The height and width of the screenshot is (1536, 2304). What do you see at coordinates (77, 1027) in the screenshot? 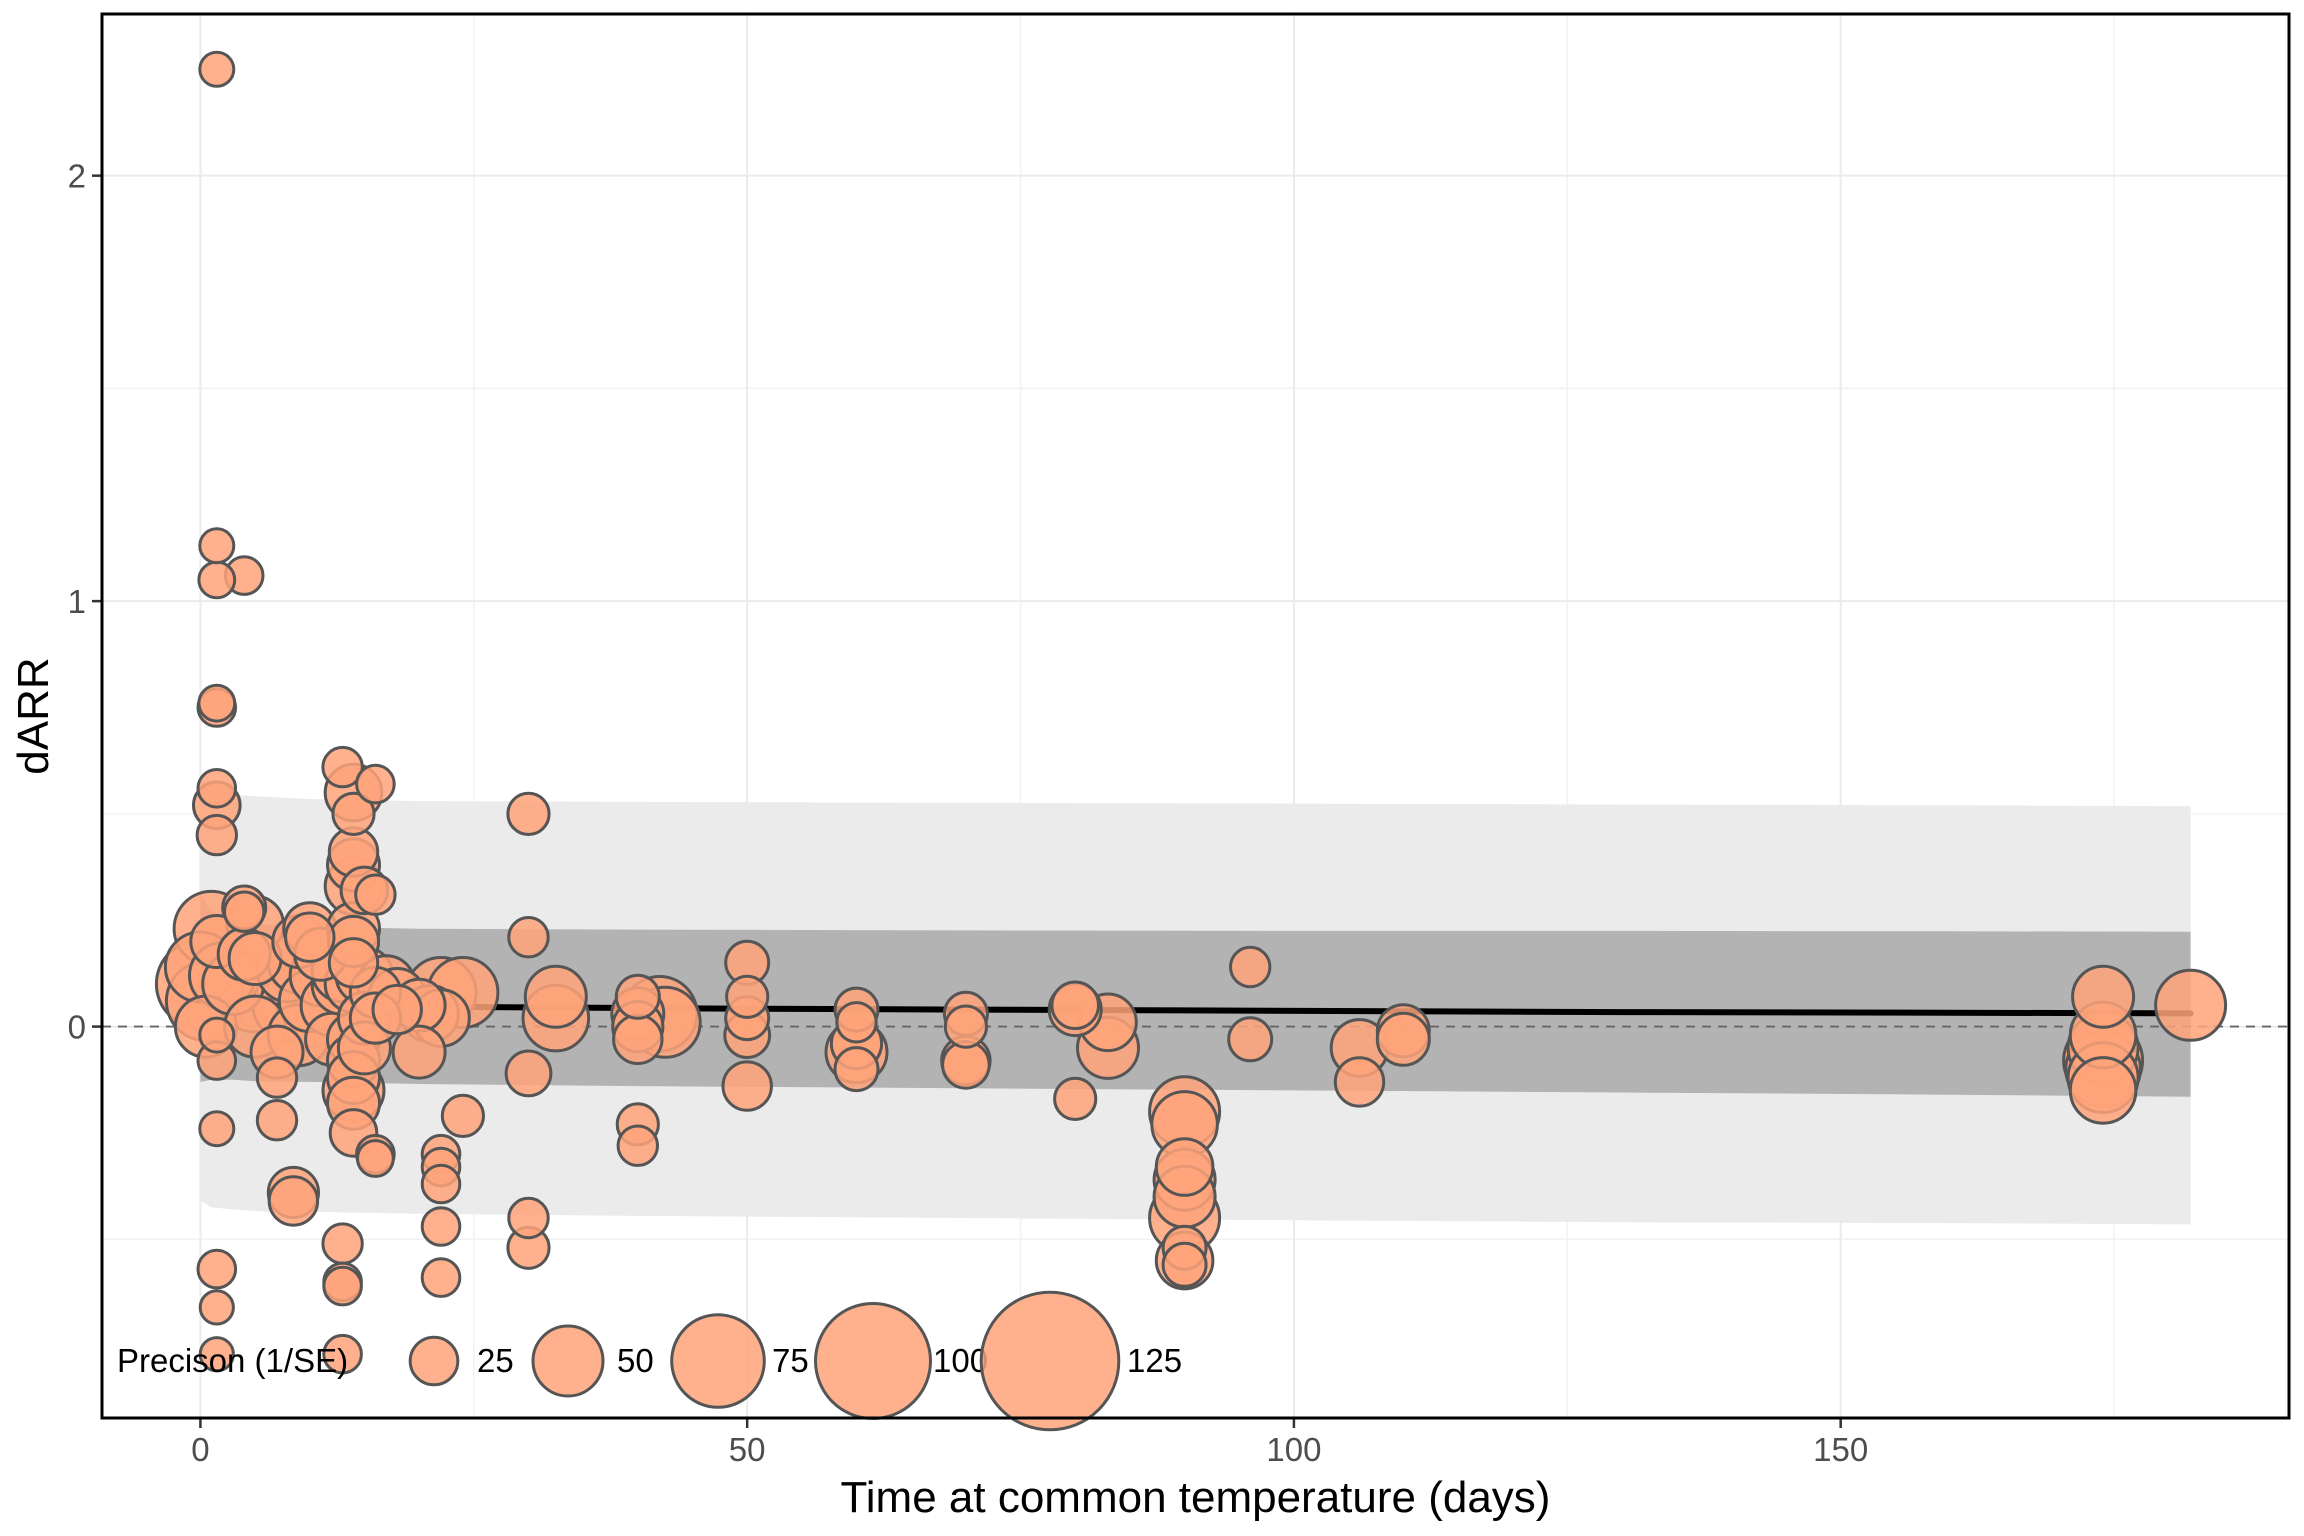
I see `y-tick-label: 0` at bounding box center [77, 1027].